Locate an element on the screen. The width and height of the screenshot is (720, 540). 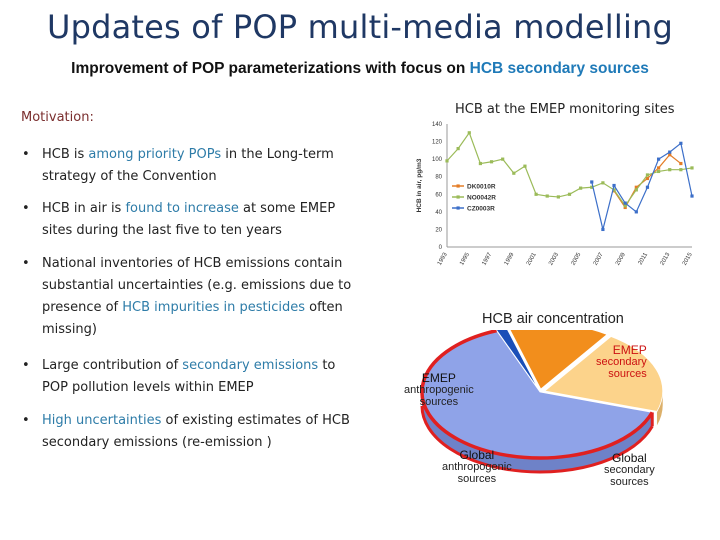
pie-chart is located at coordinates (542, 402).